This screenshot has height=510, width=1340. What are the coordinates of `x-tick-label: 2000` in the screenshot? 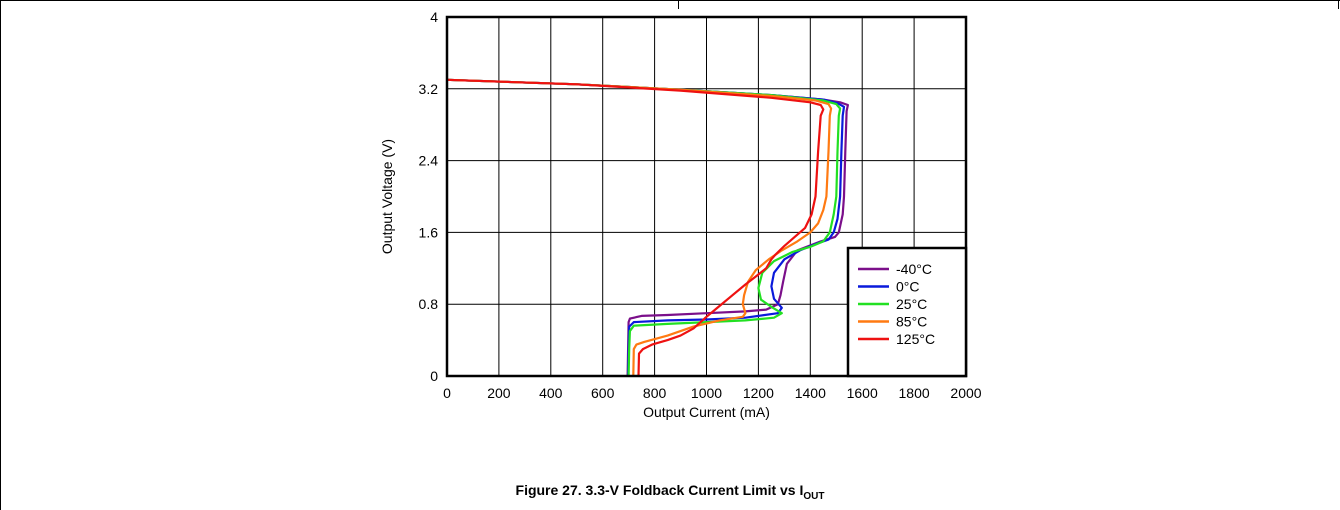 It's located at (965, 393).